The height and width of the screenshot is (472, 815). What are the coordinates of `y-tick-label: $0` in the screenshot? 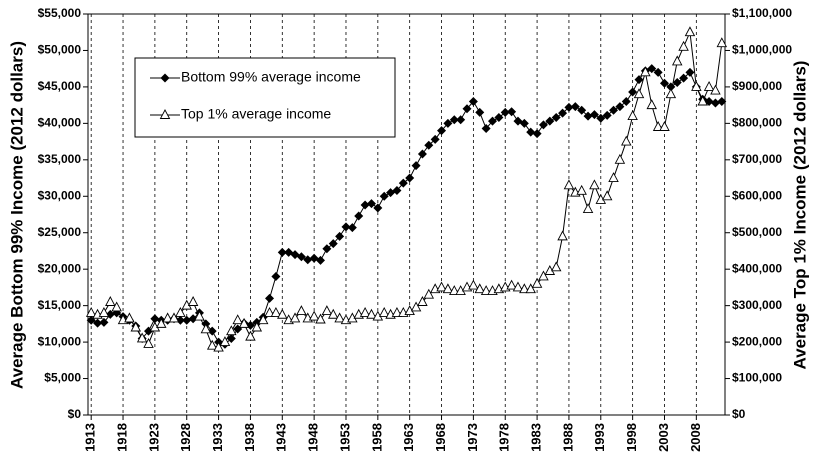 It's located at (75, 414).